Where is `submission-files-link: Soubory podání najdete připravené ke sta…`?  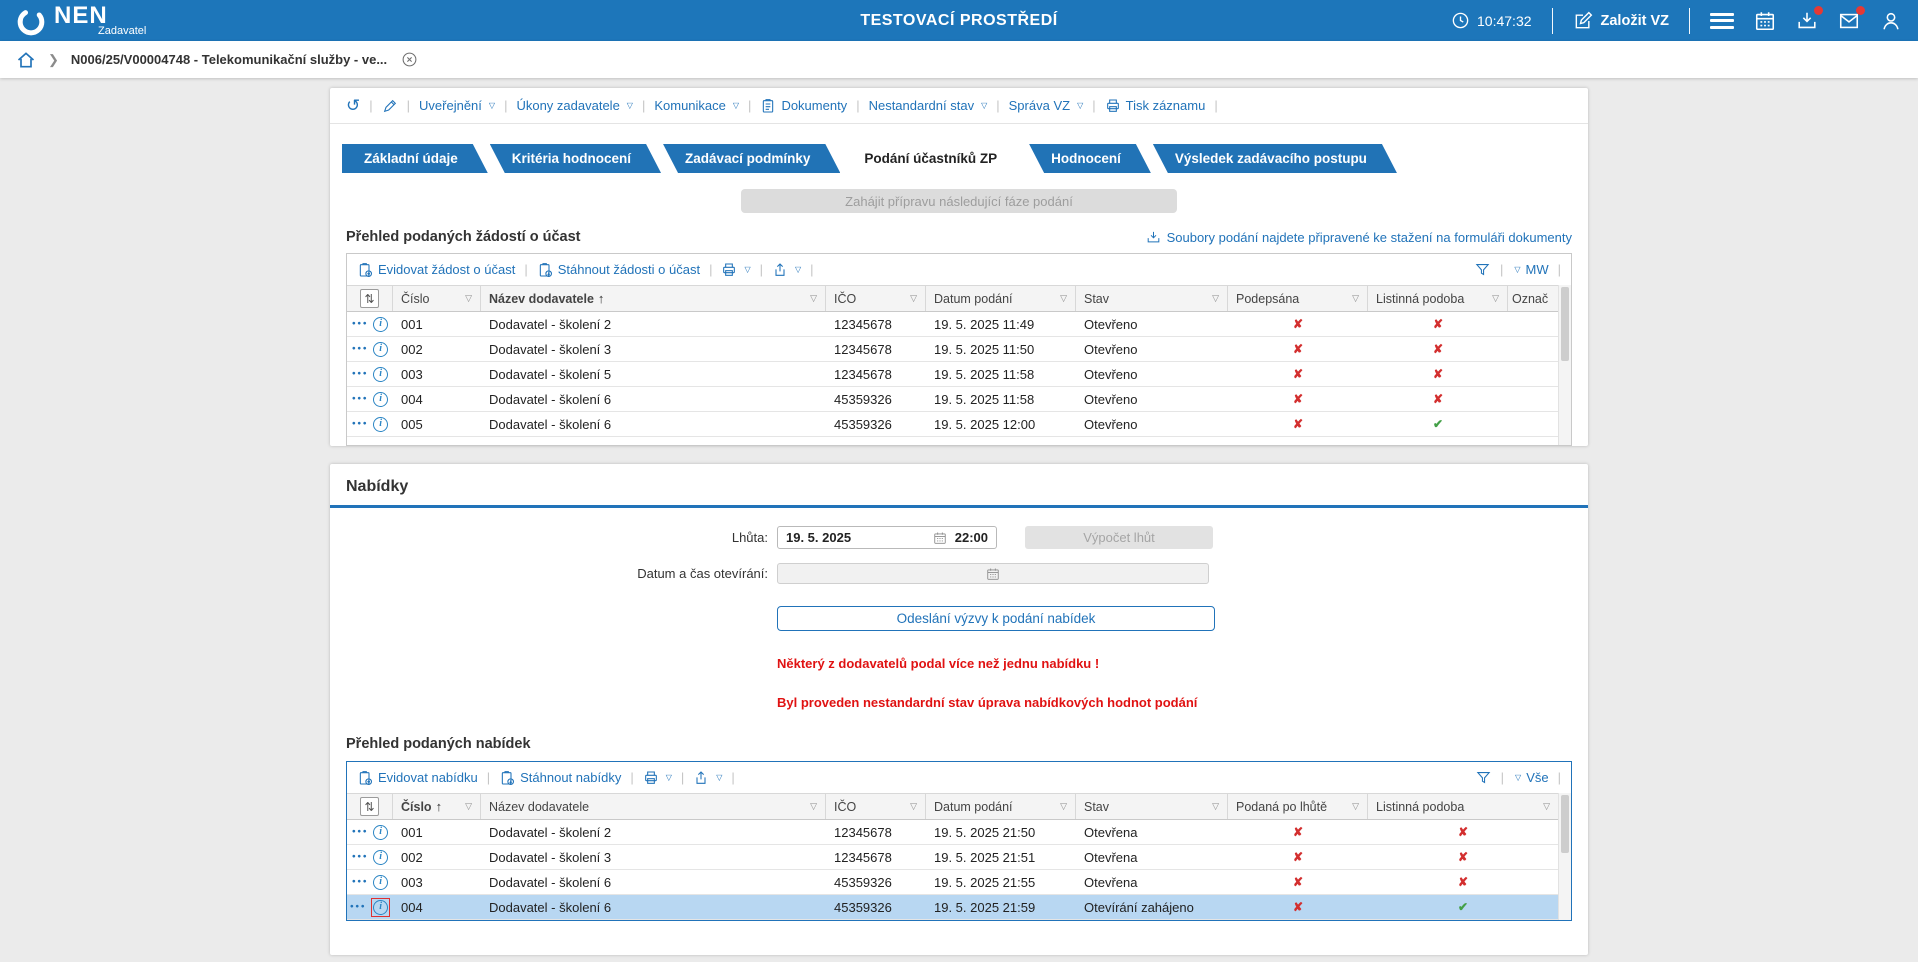
submission-files-link: Soubory podání najdete připravené ke sta… is located at coordinates (1359, 237).